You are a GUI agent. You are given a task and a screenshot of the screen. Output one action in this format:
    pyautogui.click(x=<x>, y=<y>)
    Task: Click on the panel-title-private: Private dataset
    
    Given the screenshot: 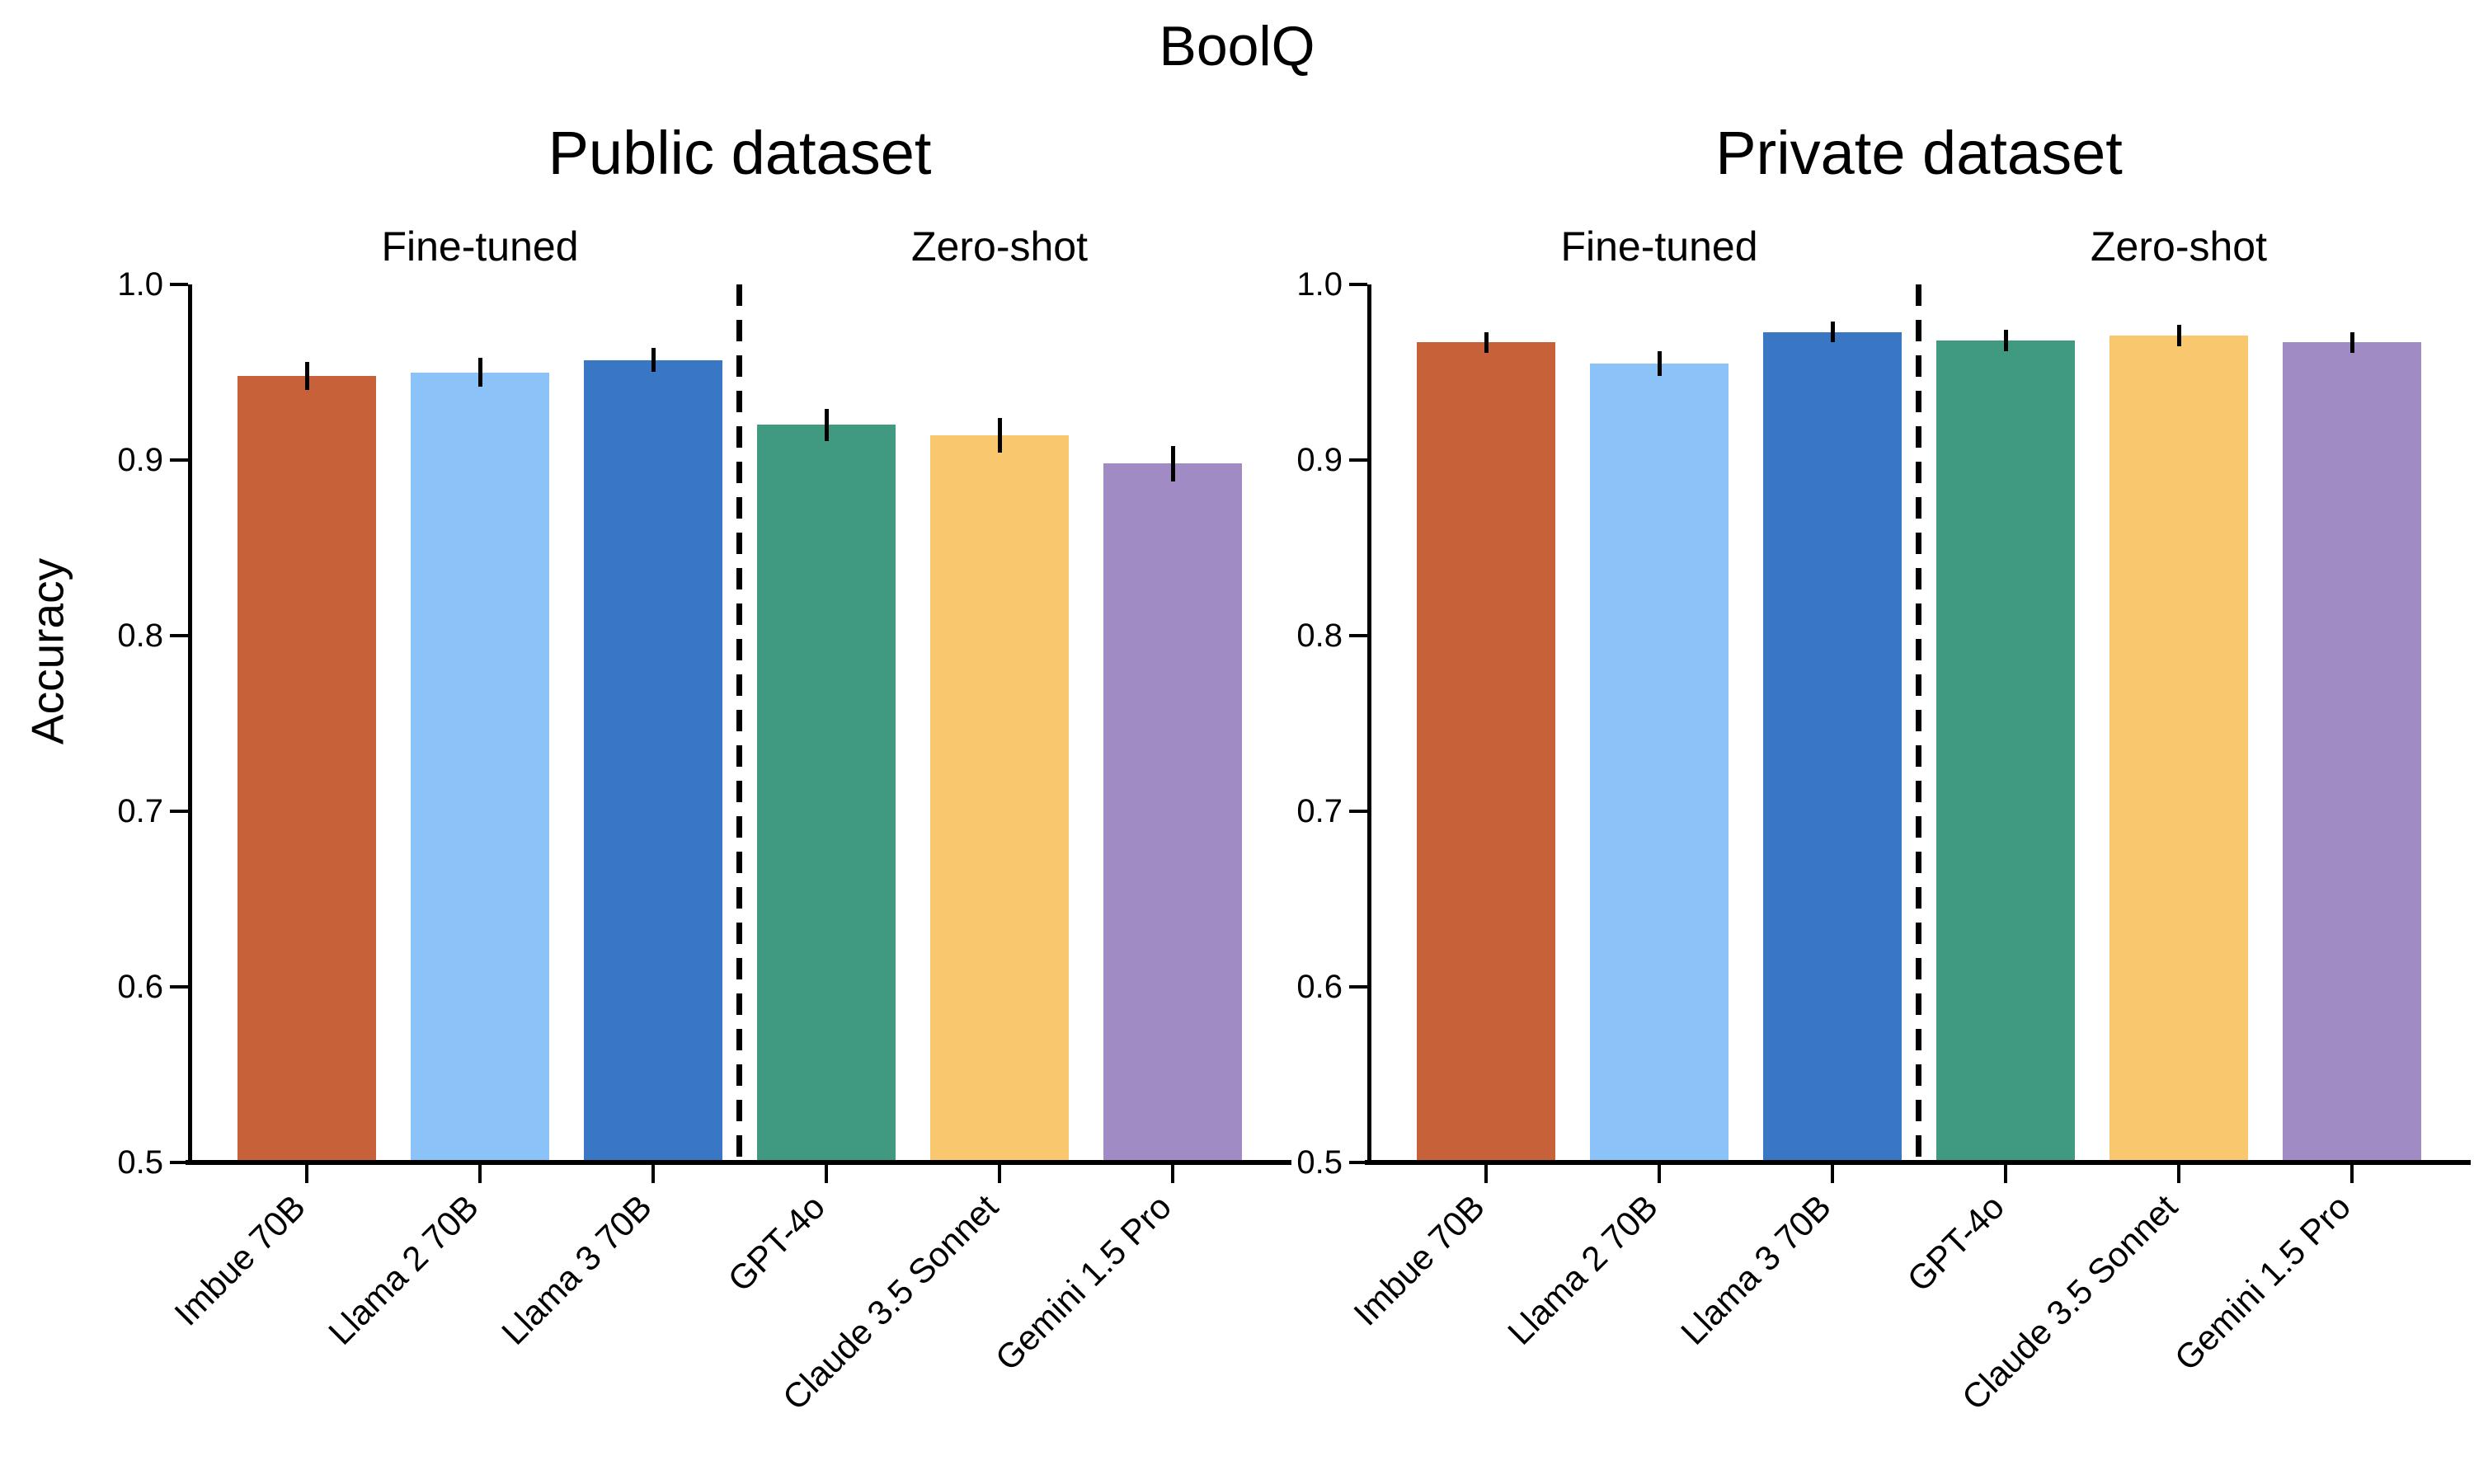 What is the action you would take?
    pyautogui.click(x=1919, y=153)
    